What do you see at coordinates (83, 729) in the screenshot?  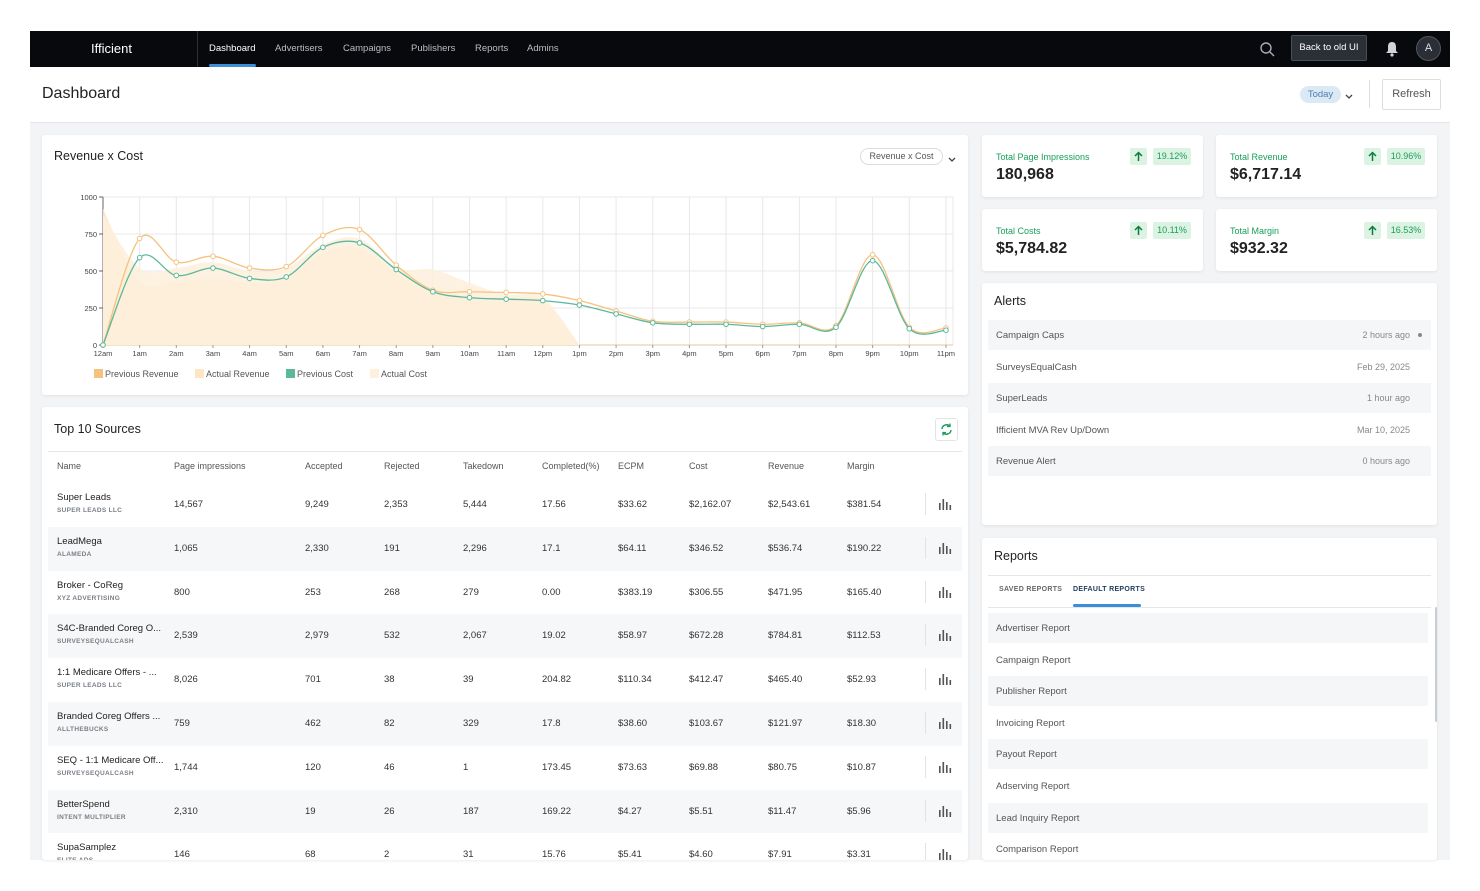 I see `source-company: ALLTHEBUCKS` at bounding box center [83, 729].